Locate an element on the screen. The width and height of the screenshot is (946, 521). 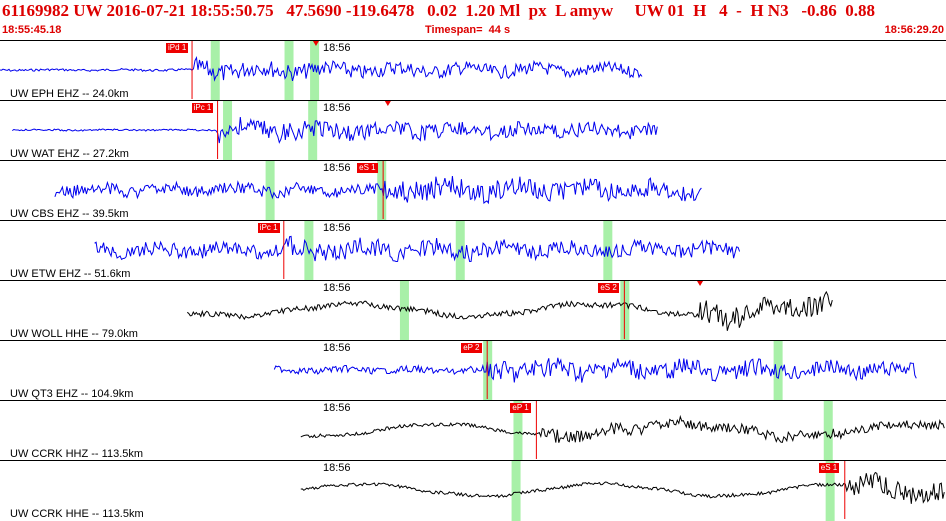
trace-panel: iPc 1 18:56 UW WAT EHZ -- 27.2km is located at coordinates (473, 130).